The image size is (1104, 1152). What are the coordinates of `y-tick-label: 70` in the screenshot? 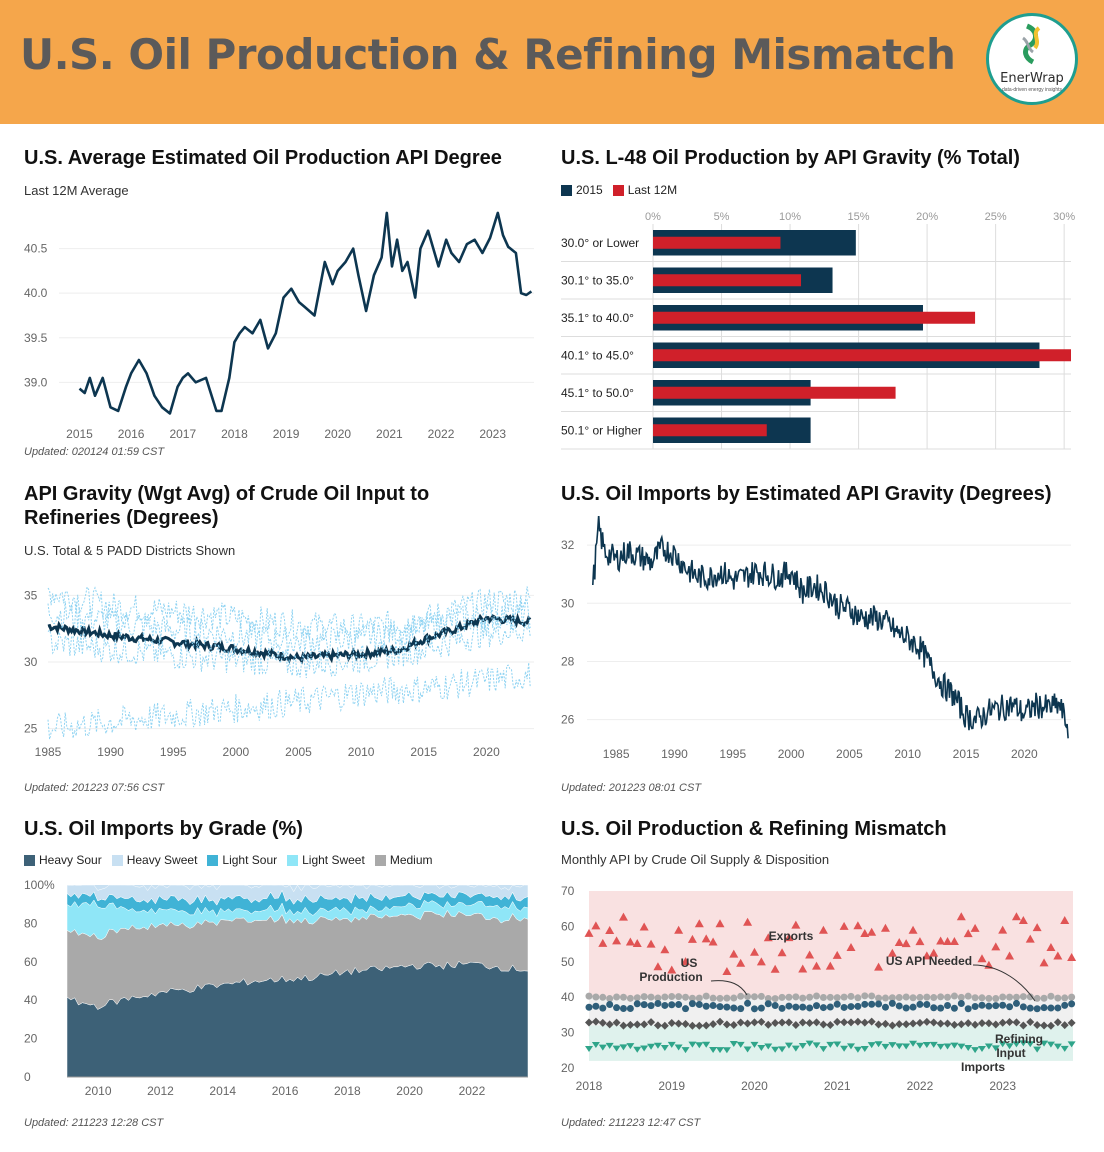 It's located at (568, 891).